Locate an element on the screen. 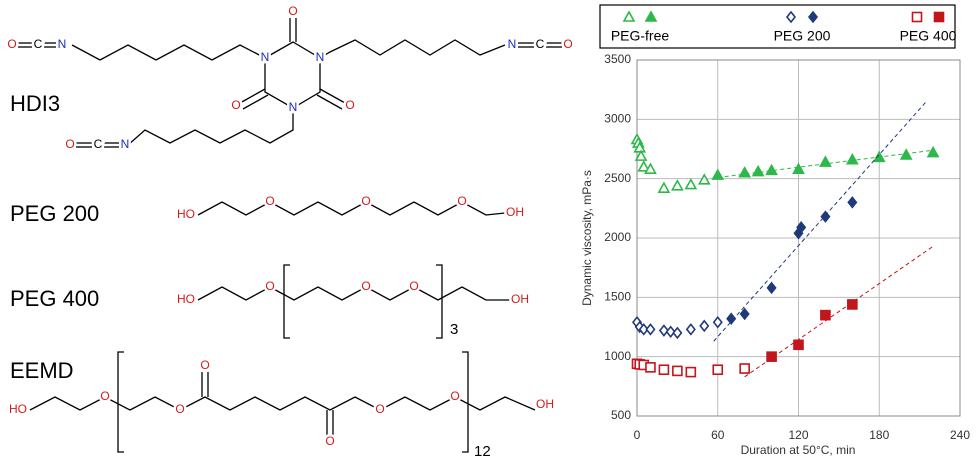 This screenshot has width=980, height=458. x-axis-label: Duration at 50°C, min is located at coordinates (798, 450).